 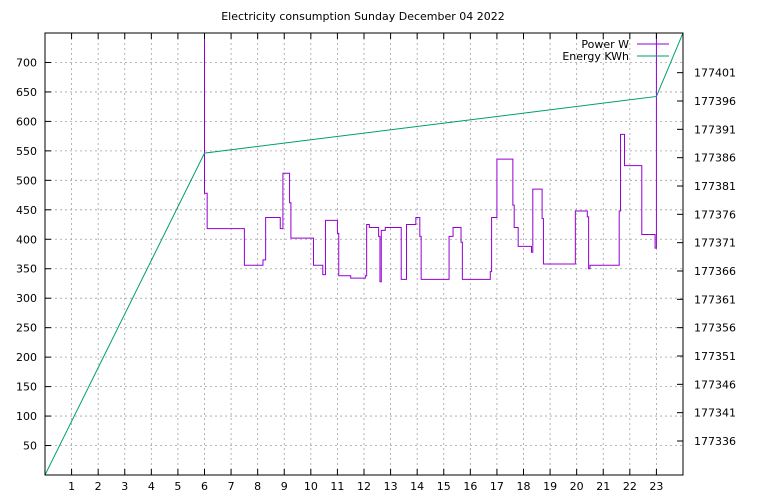 What do you see at coordinates (715, 186) in the screenshot?
I see `y2-tick-label: 177381` at bounding box center [715, 186].